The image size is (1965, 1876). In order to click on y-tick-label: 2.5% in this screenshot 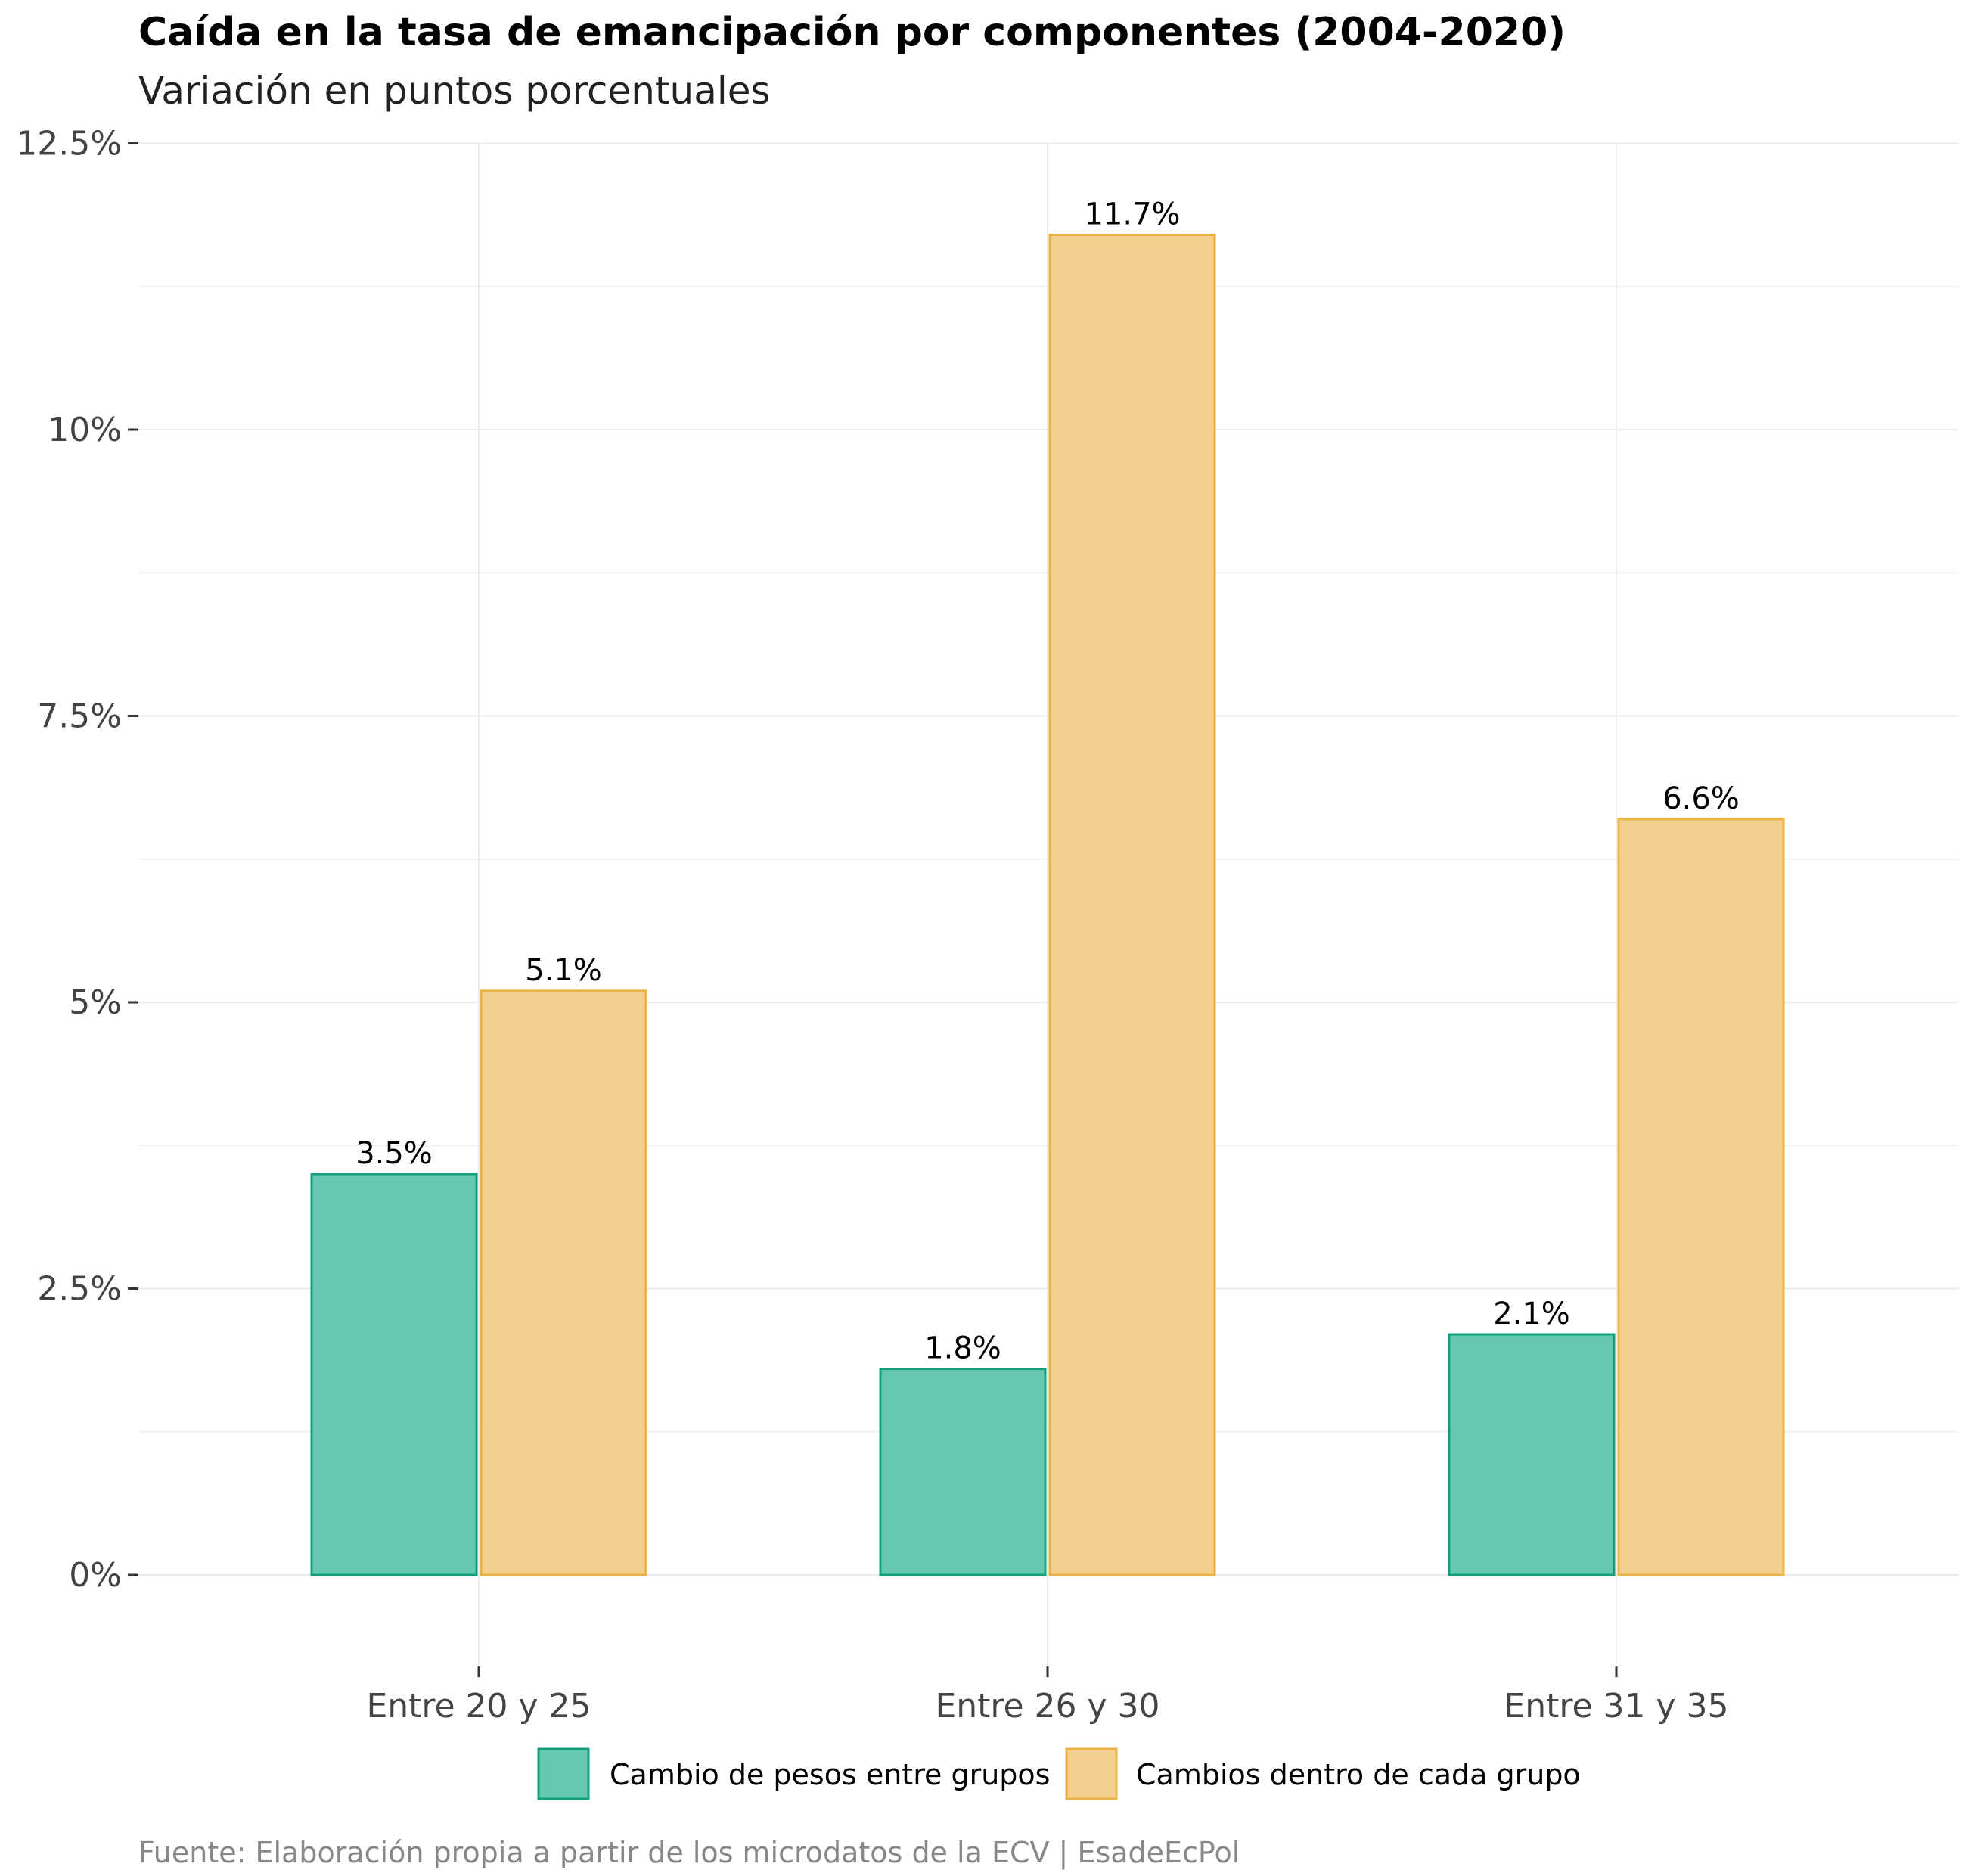, I will do `click(79, 1289)`.